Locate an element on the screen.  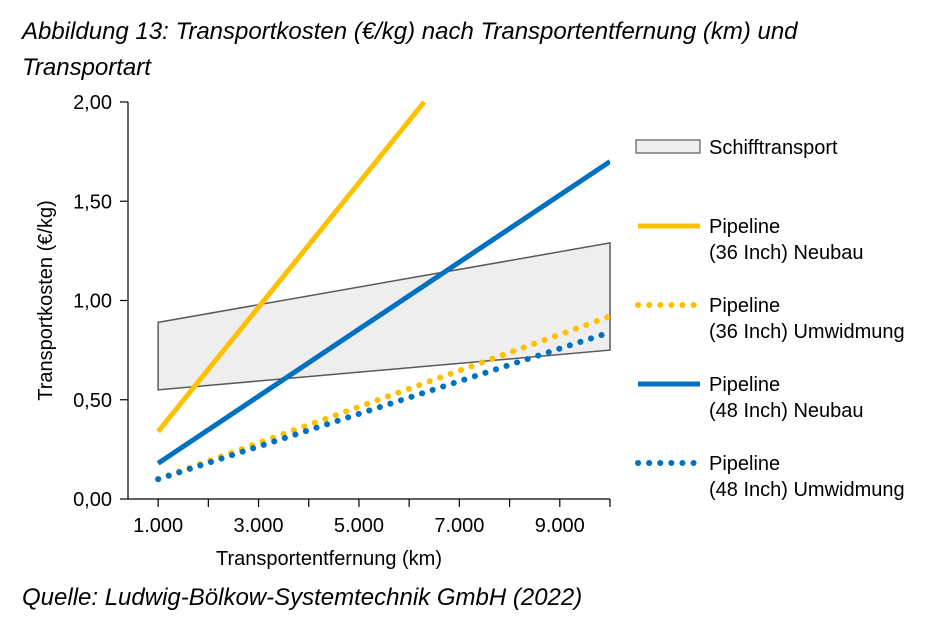
legend-label-series-1-line2: (36 Inch) Neubau is located at coordinates (786, 253).